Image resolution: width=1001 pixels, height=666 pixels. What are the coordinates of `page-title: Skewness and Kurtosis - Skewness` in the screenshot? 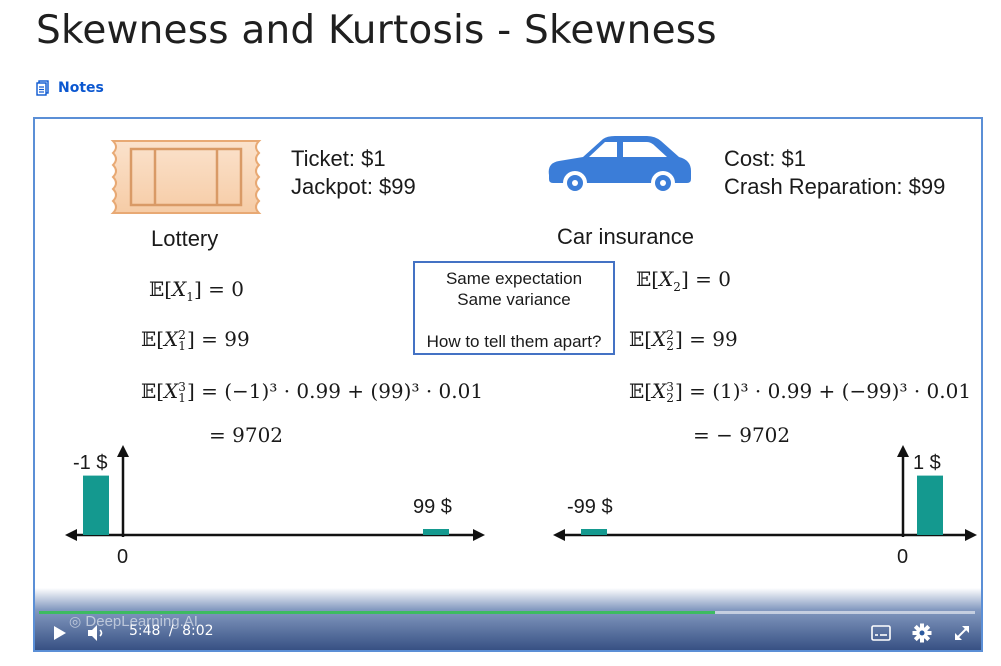 It's located at (376, 30).